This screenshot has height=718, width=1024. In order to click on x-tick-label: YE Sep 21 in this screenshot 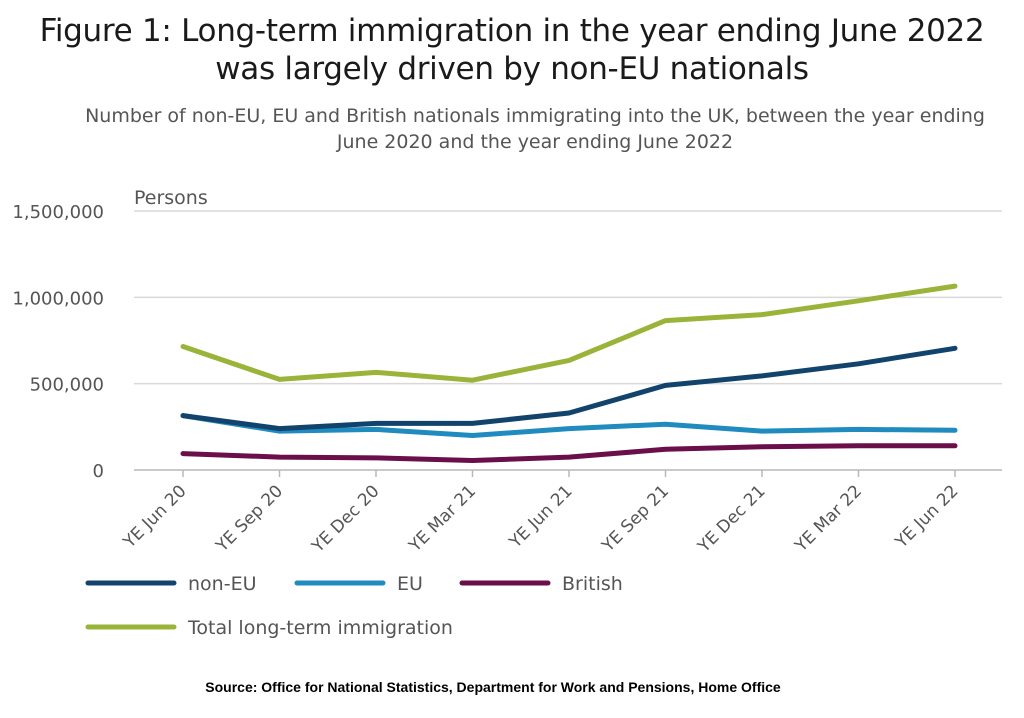, I will do `click(635, 518)`.